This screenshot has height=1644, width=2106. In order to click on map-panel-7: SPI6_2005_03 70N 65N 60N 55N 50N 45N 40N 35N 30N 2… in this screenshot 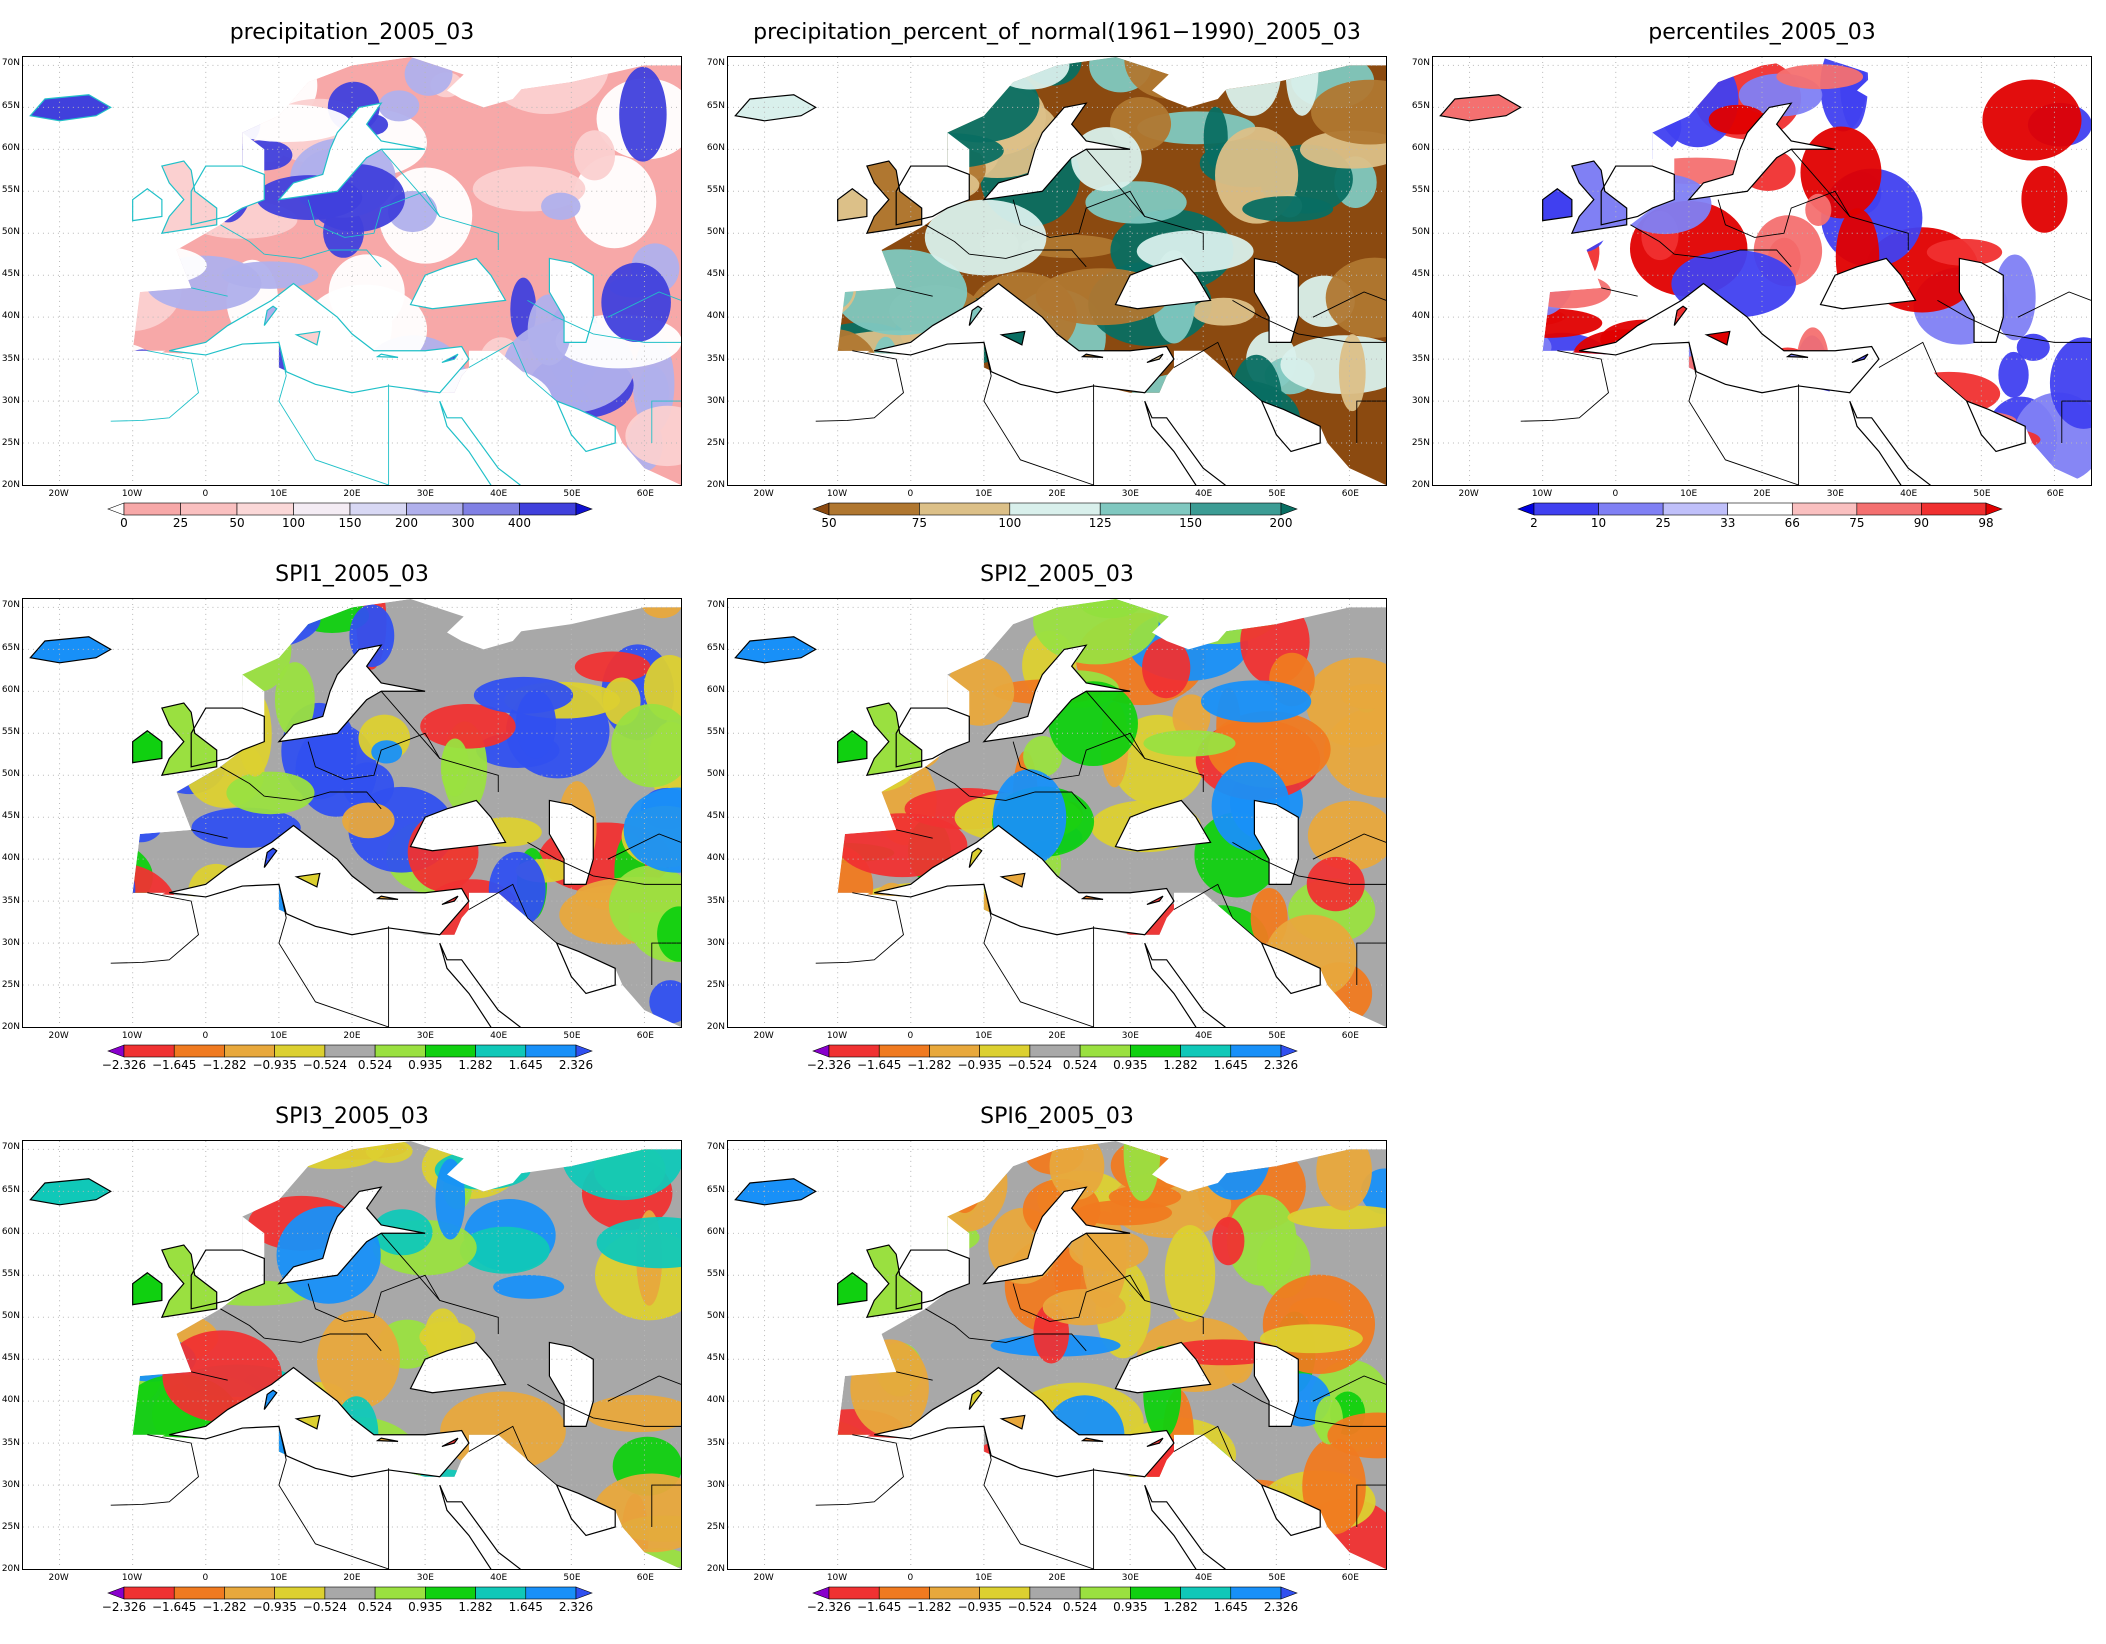, I will do `click(1047, 1374)`.